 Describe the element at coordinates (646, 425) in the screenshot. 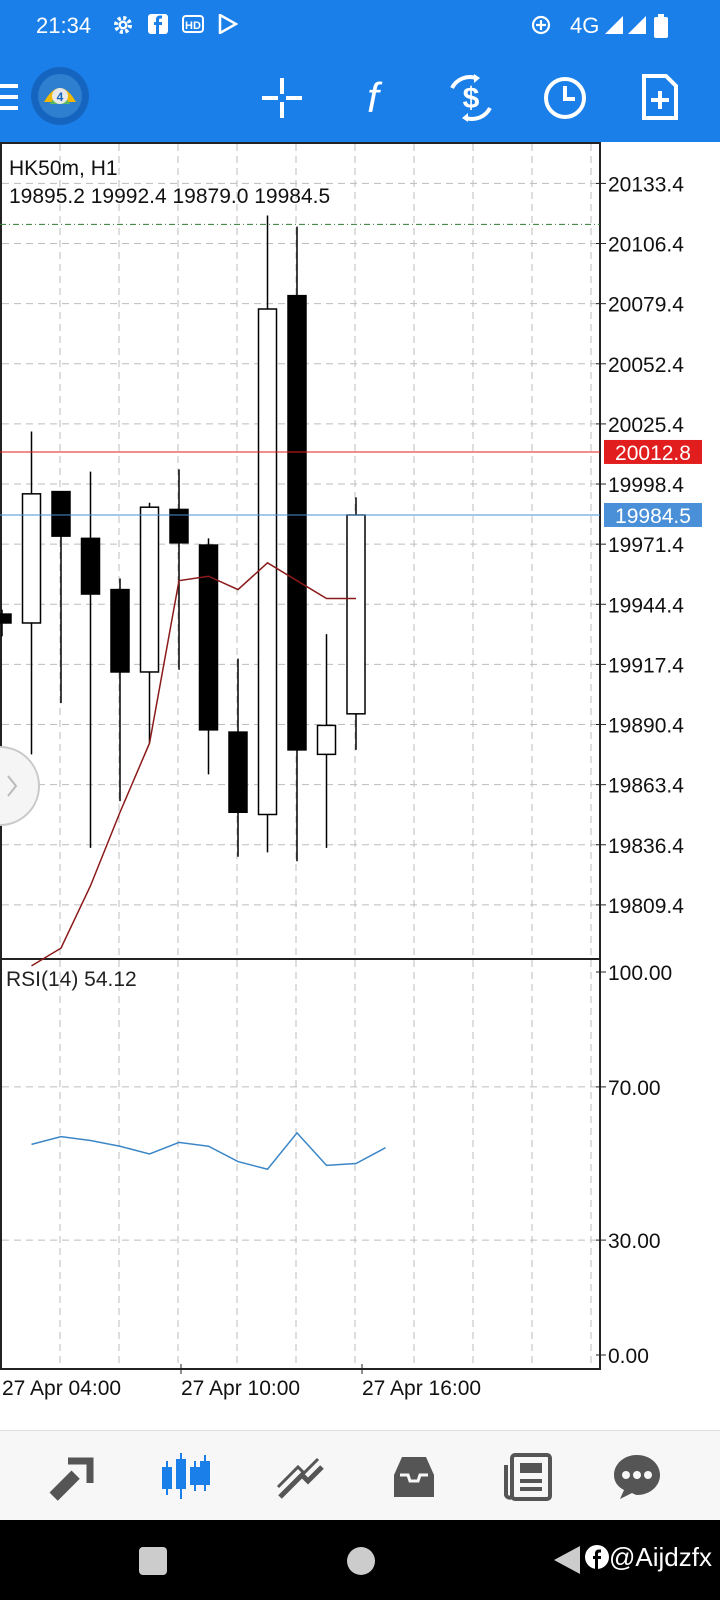

I see `price-tick-label: 20025.4` at that location.